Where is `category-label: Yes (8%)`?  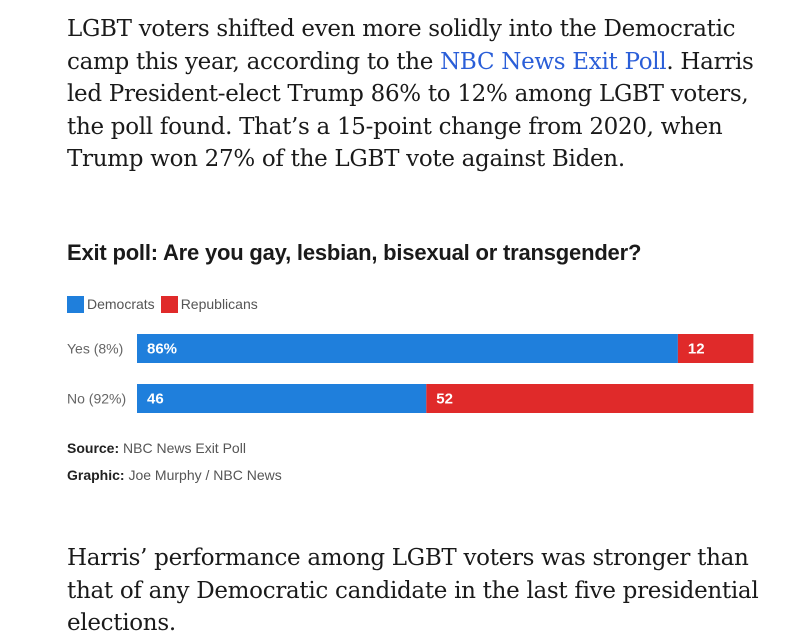
category-label: Yes (8%) is located at coordinates (95, 349).